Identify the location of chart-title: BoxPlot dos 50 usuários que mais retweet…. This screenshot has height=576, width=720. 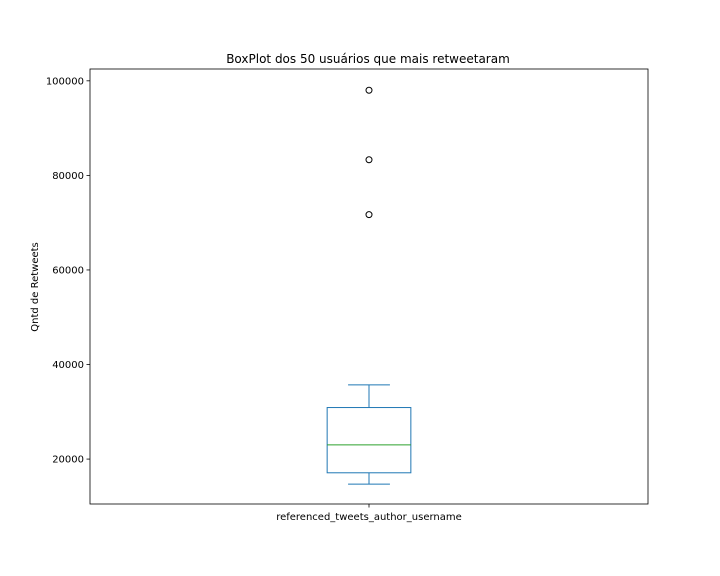
(368, 59).